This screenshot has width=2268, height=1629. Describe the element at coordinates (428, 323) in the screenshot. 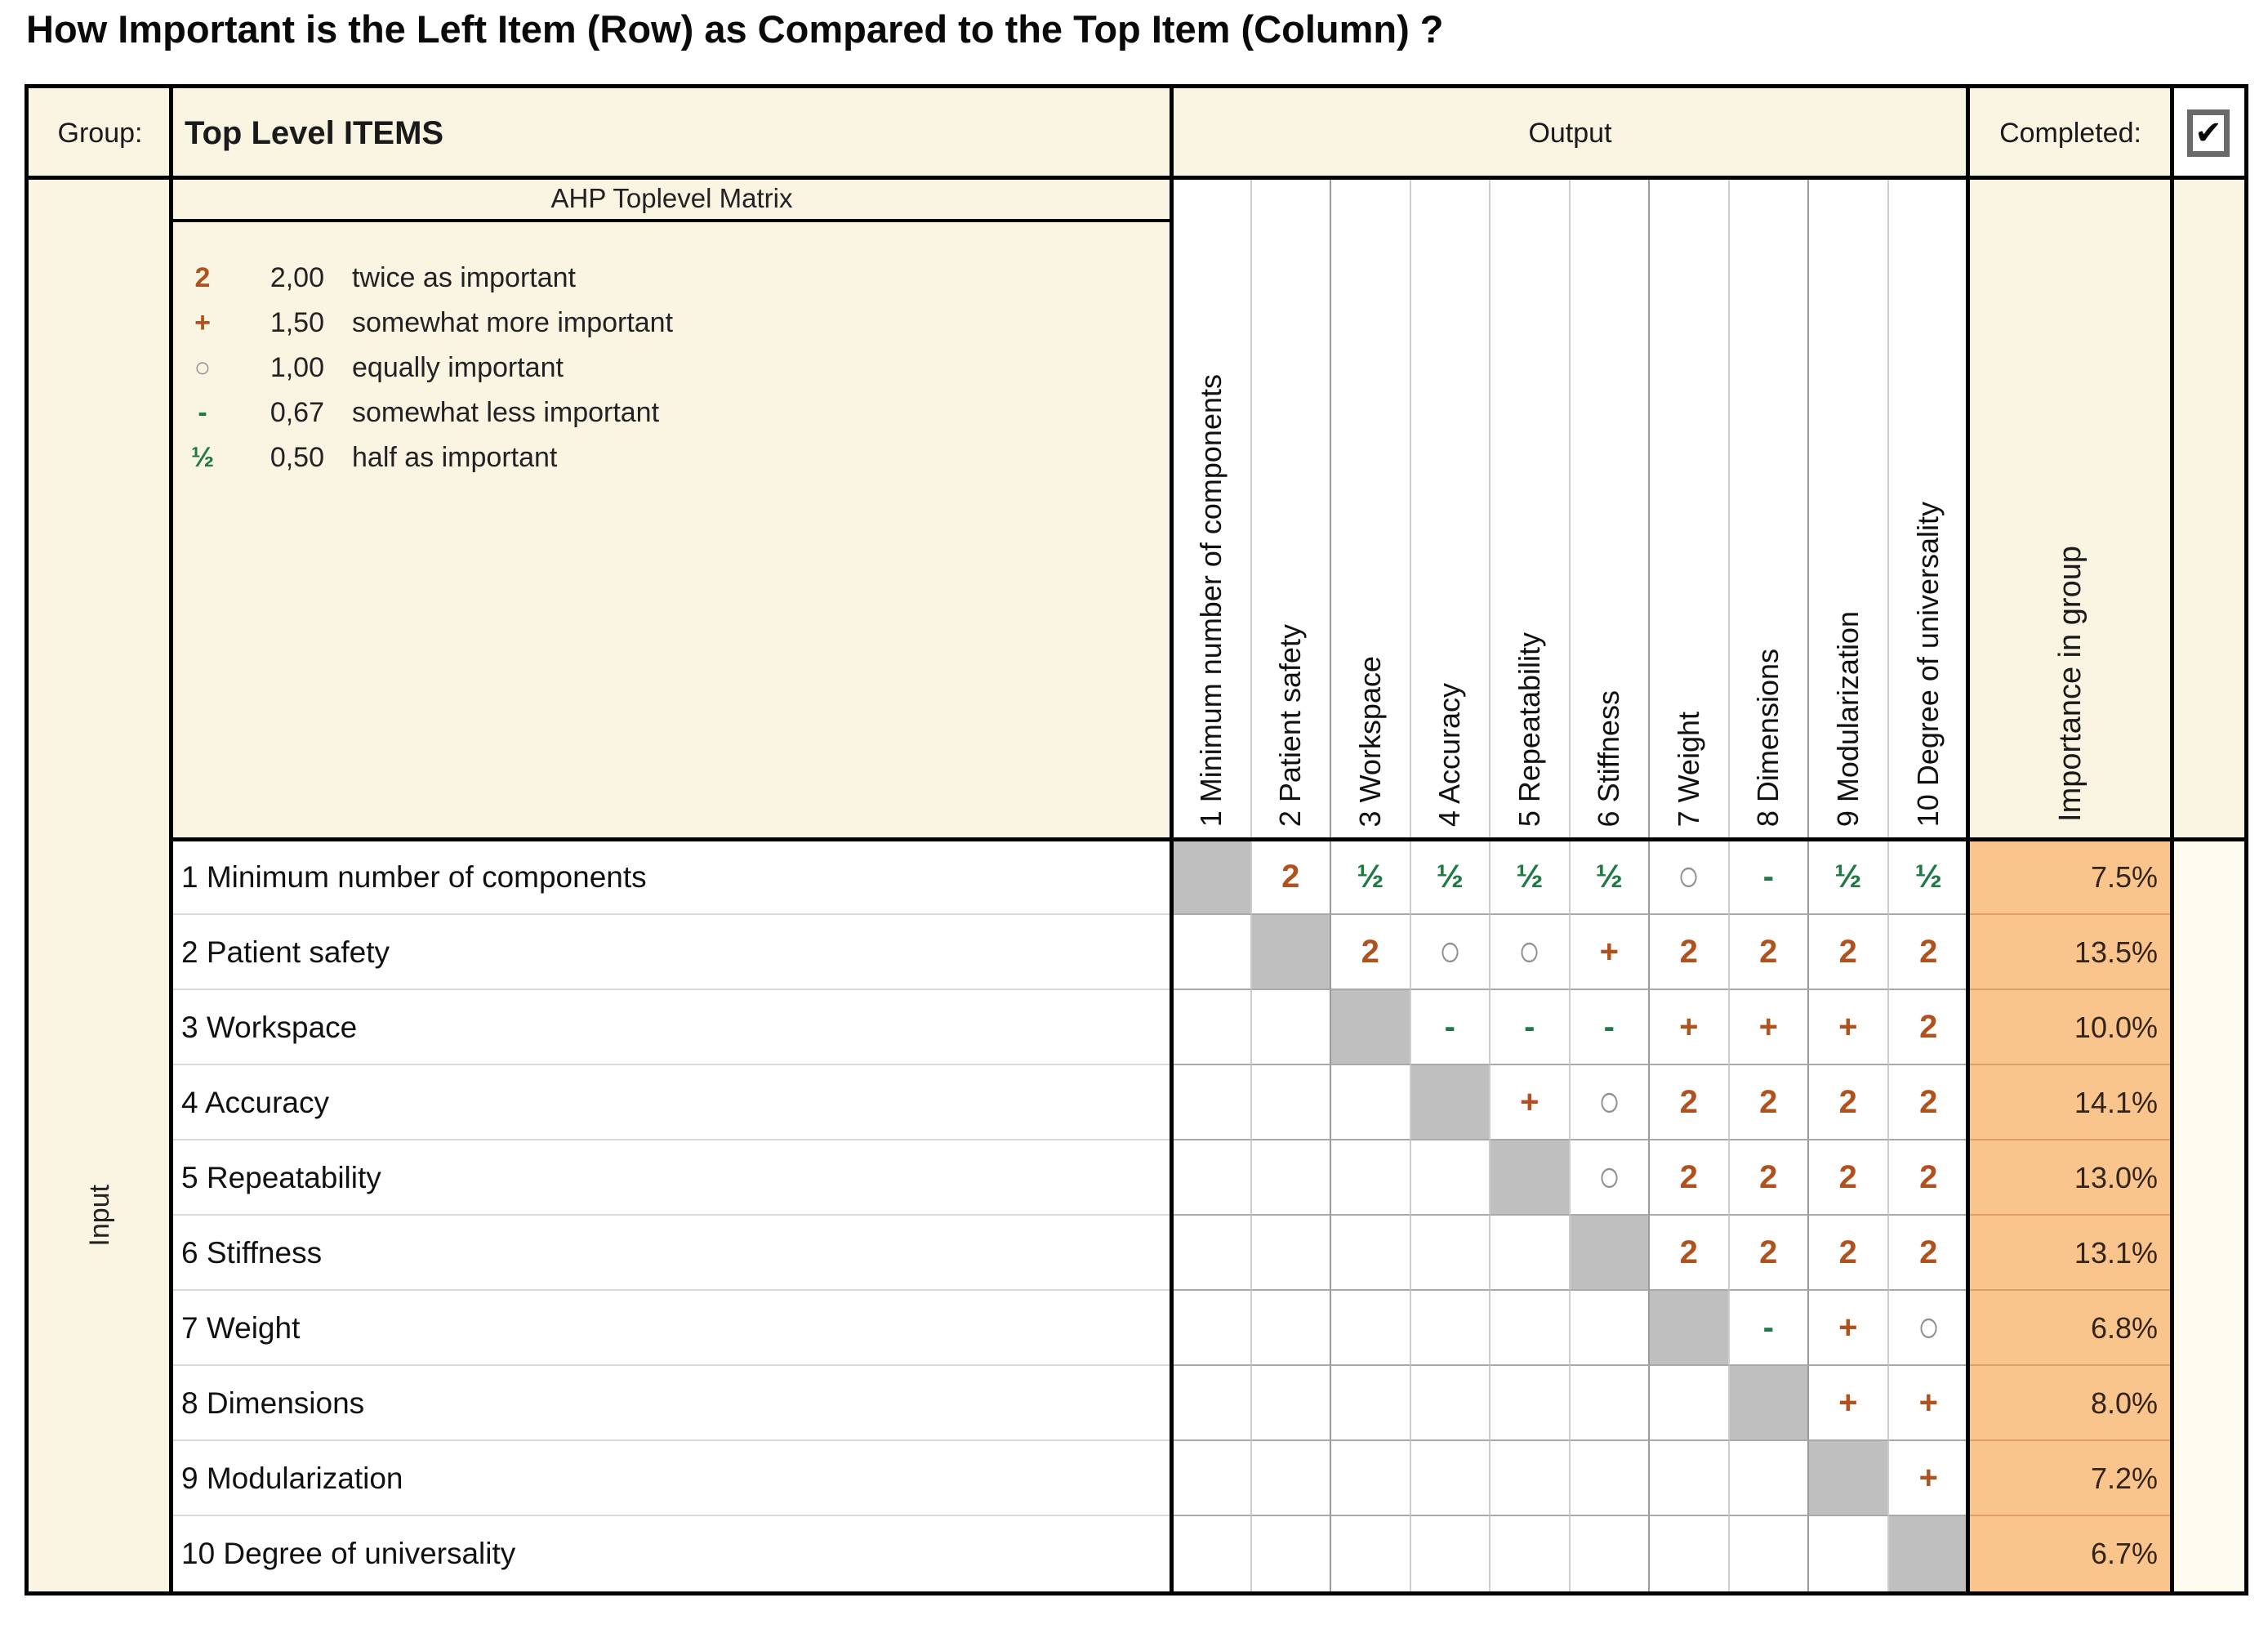

I see `legend-row: +1,50 somewhat more important` at that location.